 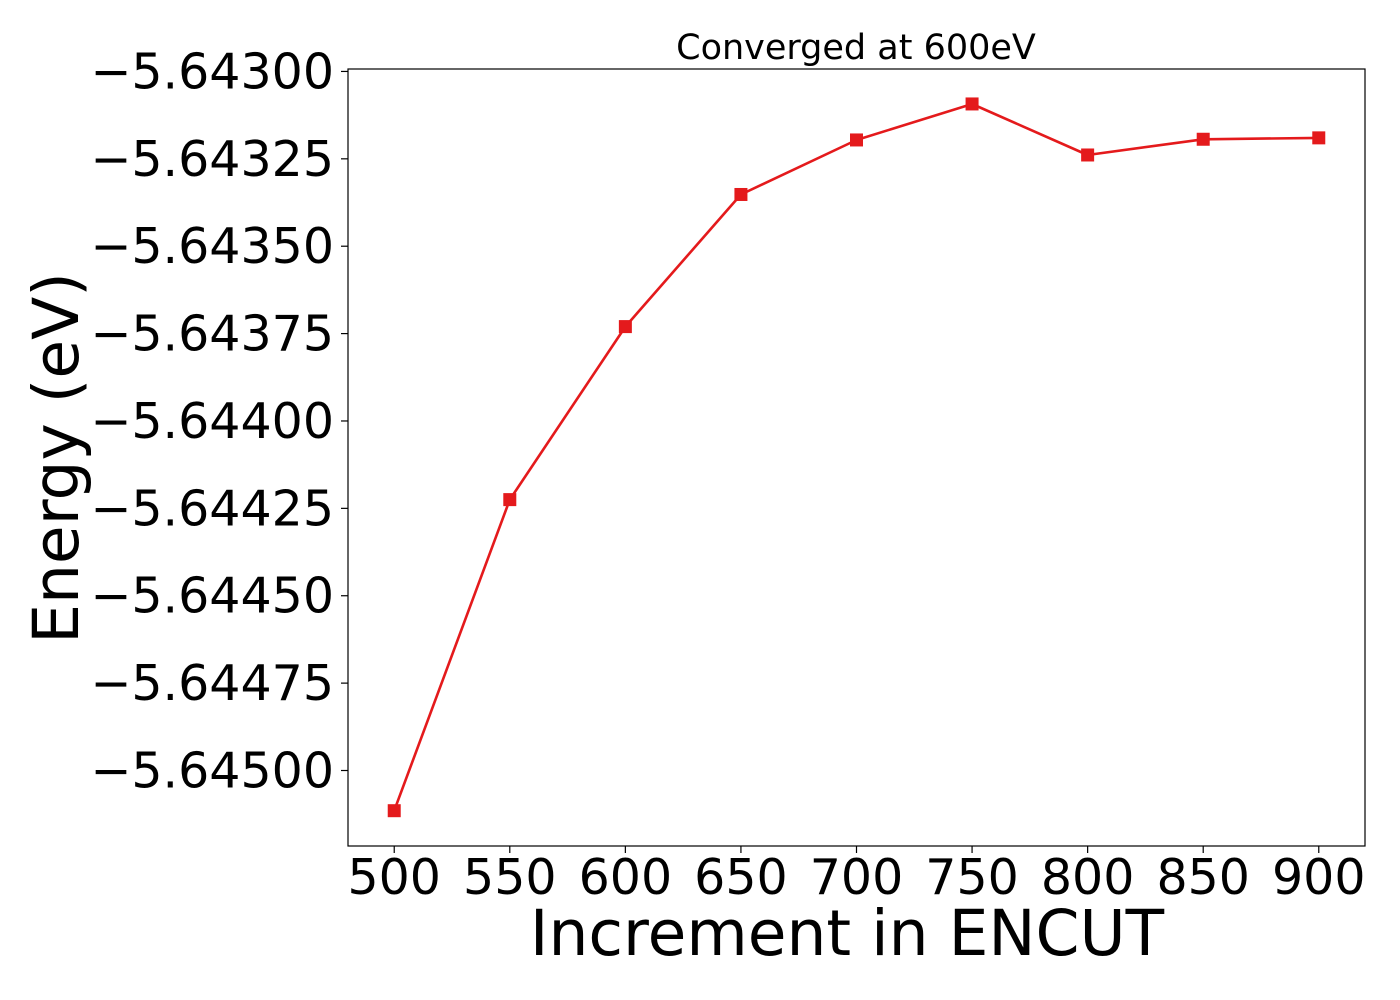 What do you see at coordinates (1203, 877) in the screenshot?
I see `x-tick-label: 850` at bounding box center [1203, 877].